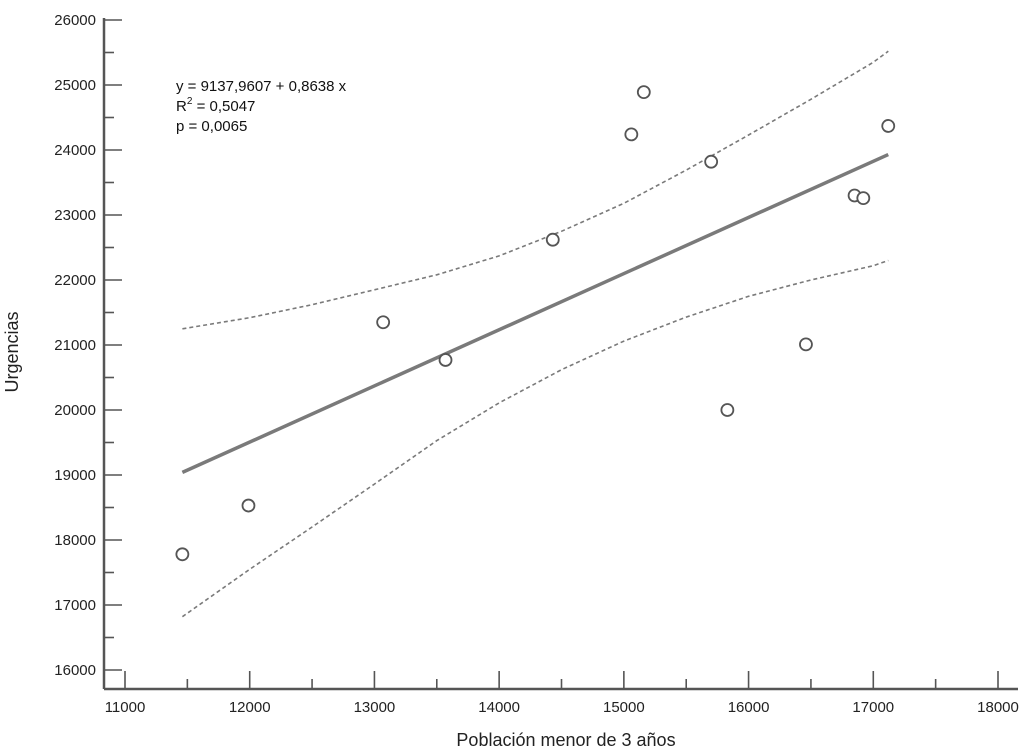 Image resolution: width=1024 pixels, height=755 pixels. Describe the element at coordinates (190, 101) in the screenshot. I see `r-squared-exponent: 2` at that location.